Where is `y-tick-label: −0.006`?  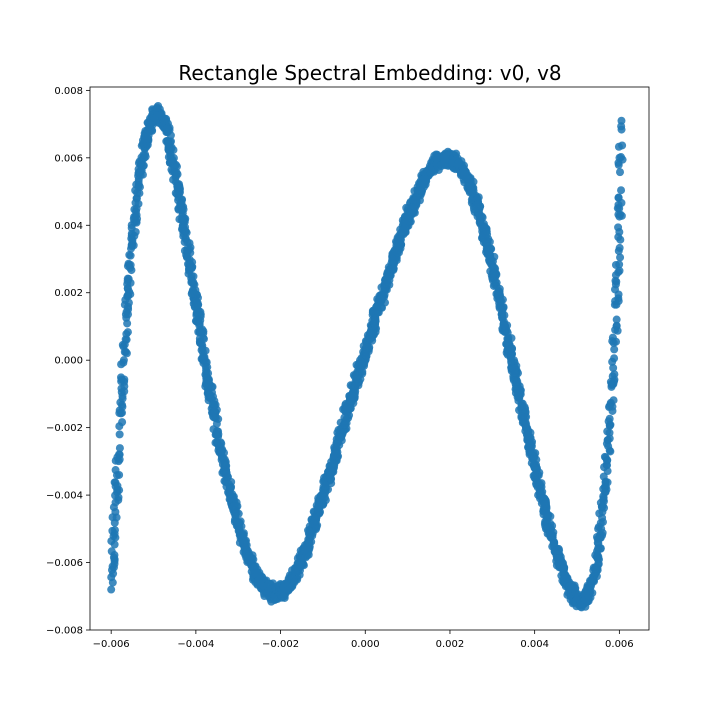
y-tick-label: −0.006 is located at coordinates (64, 563).